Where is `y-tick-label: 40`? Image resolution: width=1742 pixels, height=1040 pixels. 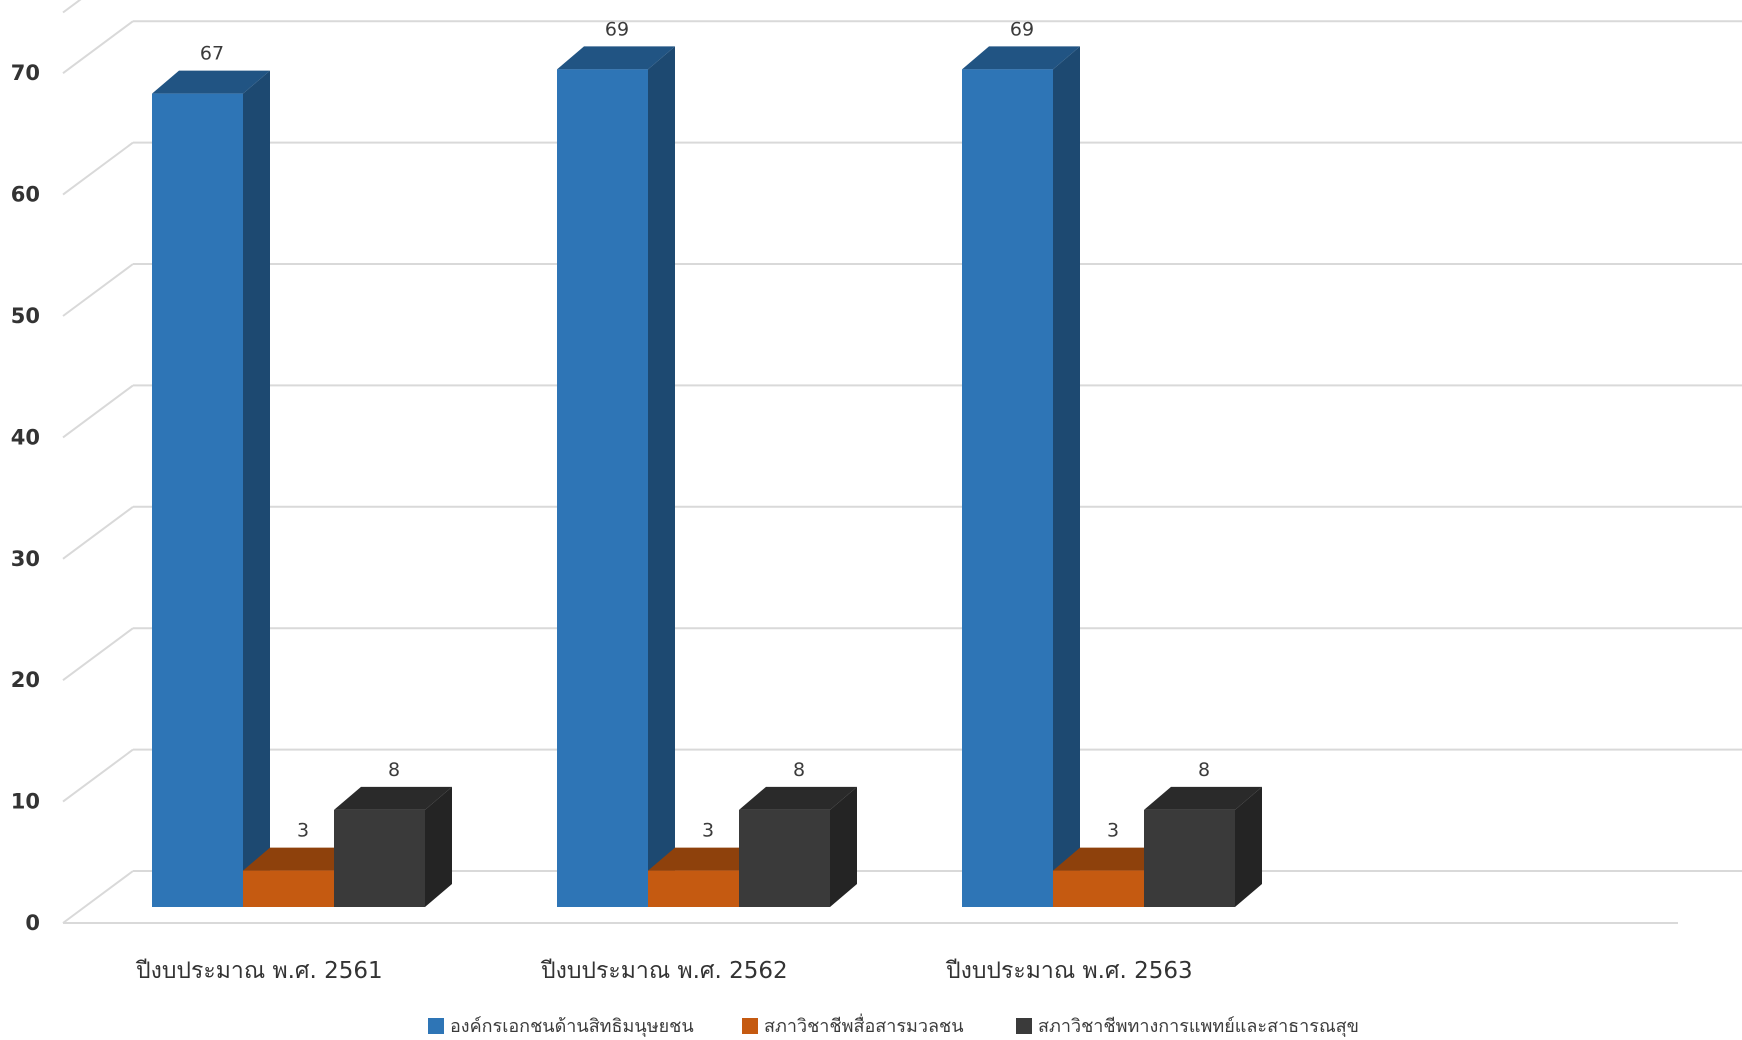 y-tick-label: 40 is located at coordinates (25, 437).